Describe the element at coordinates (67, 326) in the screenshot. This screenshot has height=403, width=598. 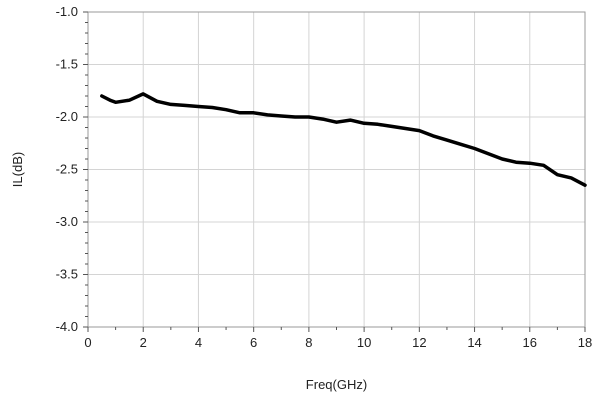
I see `y-tick-label: -4.0` at that location.